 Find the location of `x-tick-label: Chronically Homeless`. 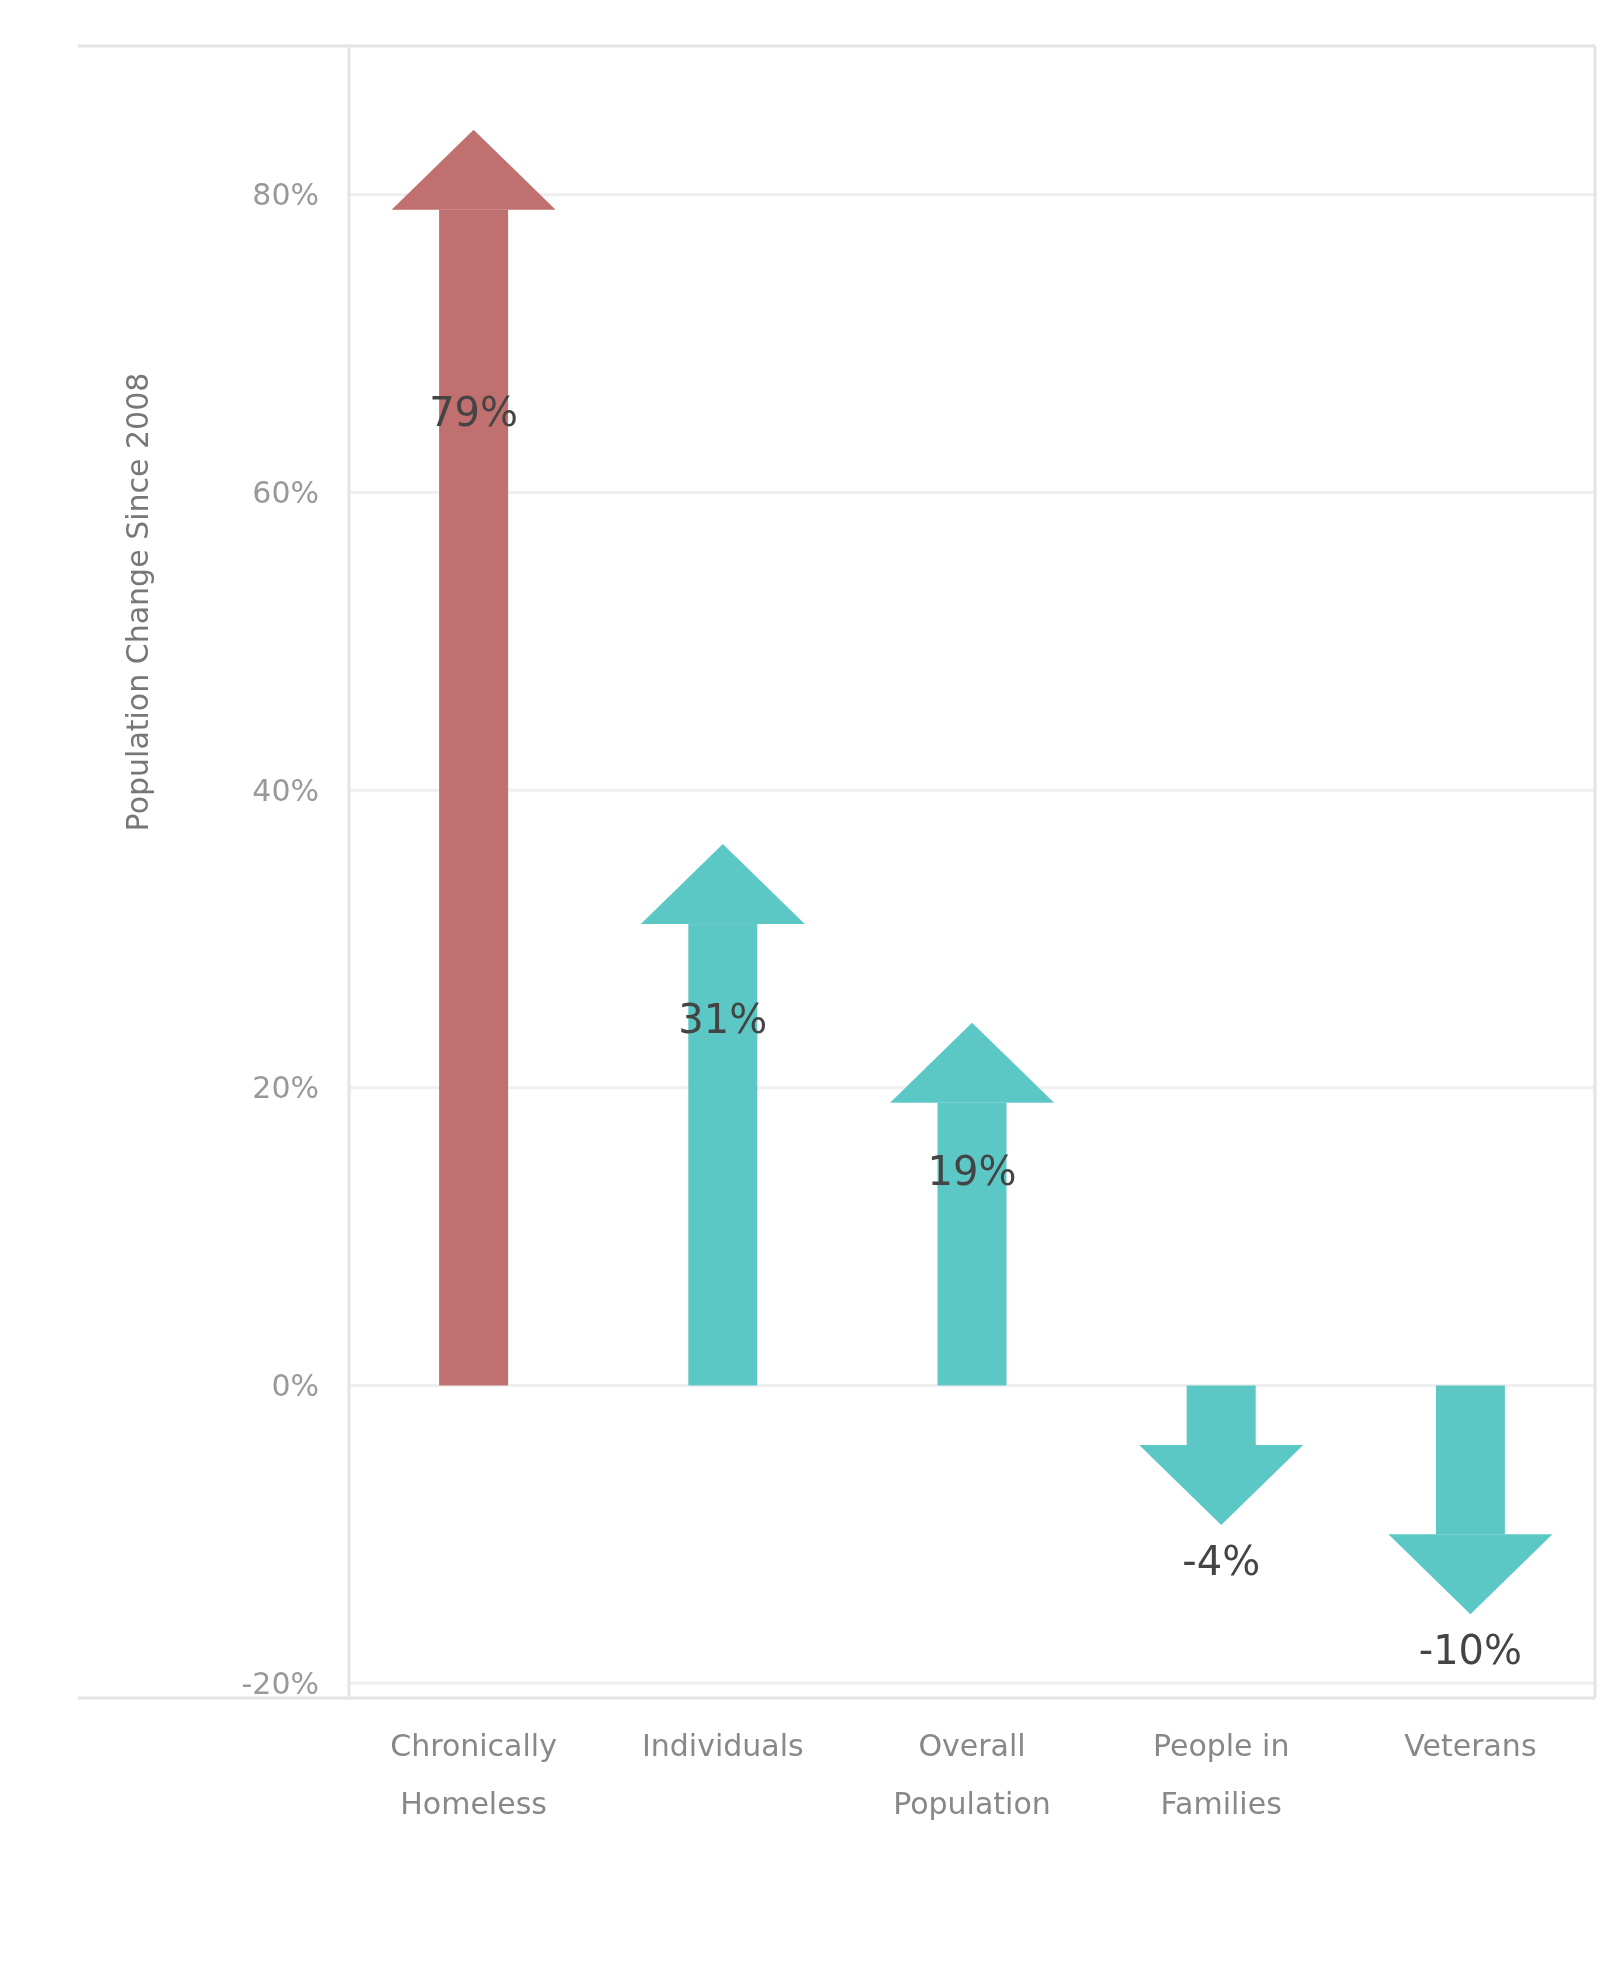

x-tick-label: Chronically Homeless is located at coordinates (473, 1774).